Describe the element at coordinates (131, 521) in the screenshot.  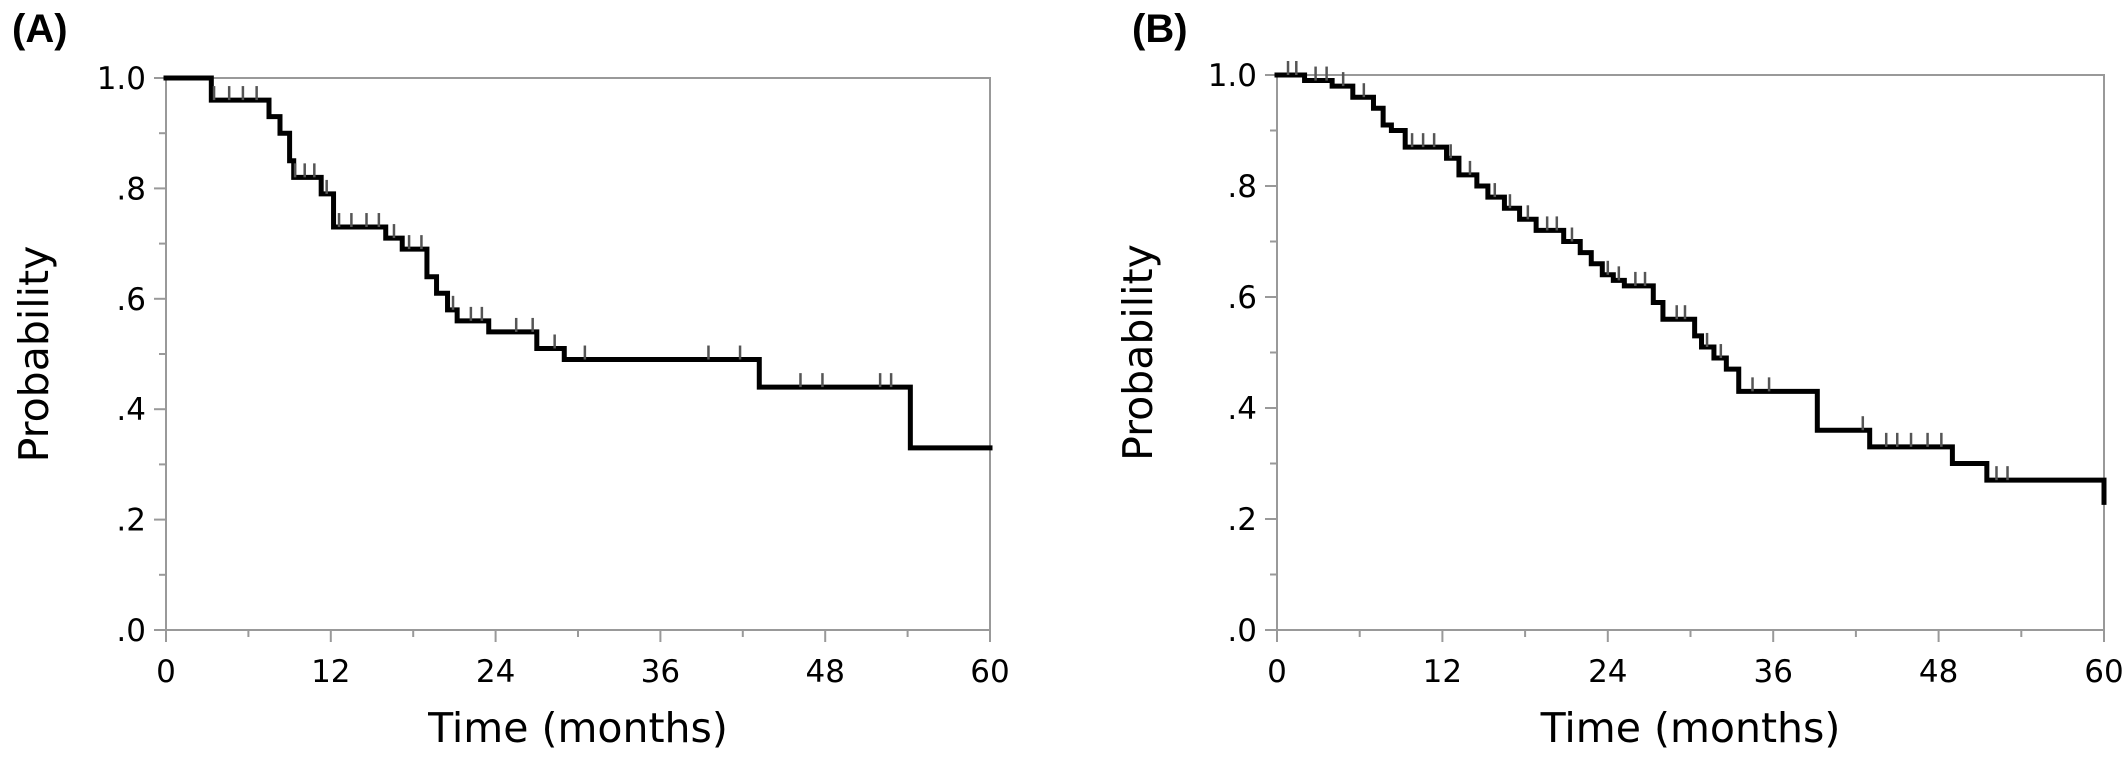
I see `panel-a-y-tick-label: .2` at that location.